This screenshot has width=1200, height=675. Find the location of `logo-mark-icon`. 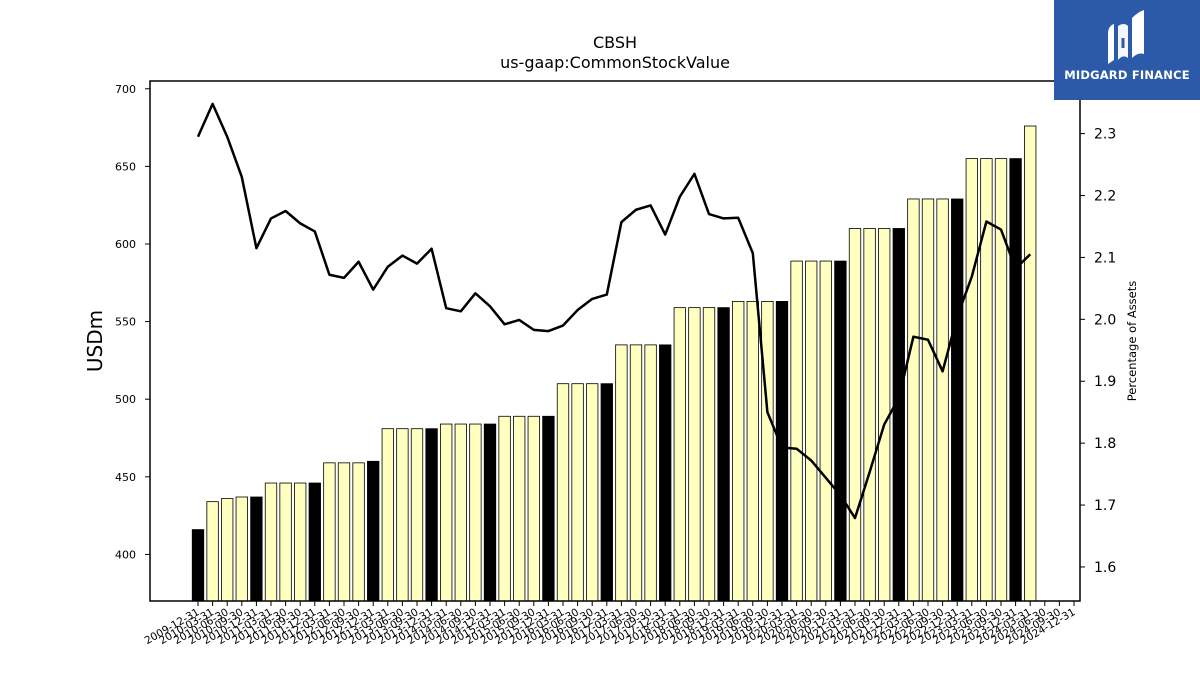

logo-mark-icon is located at coordinates (1126, 37).